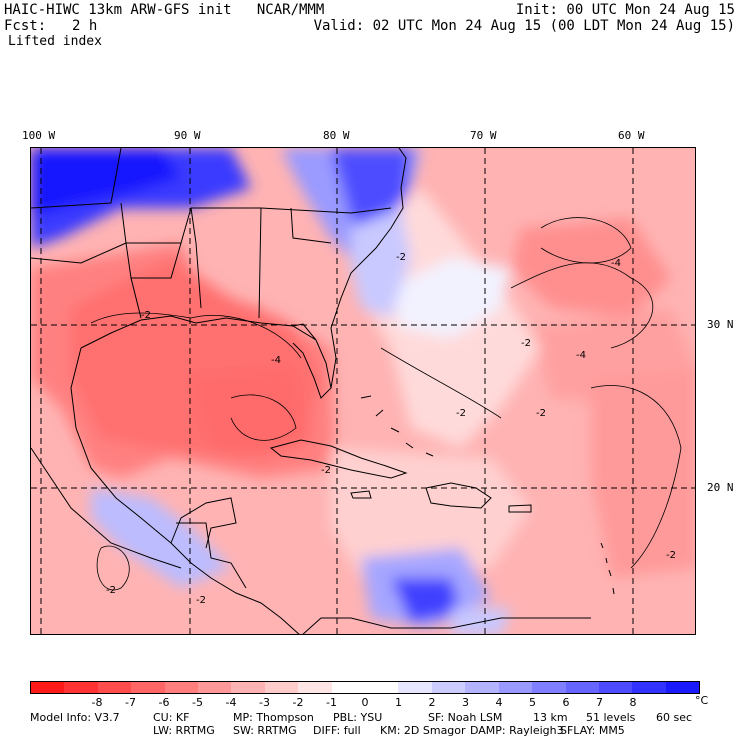 The height and width of the screenshot is (740, 740). I want to click on colorbar, so click(365, 687).